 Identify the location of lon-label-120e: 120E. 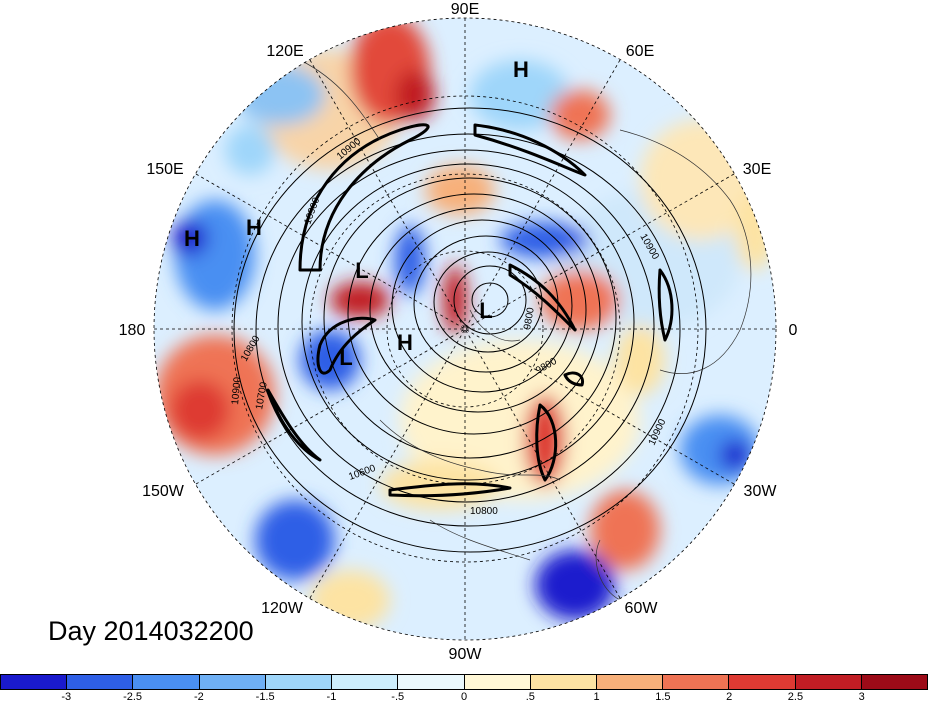
(284, 51).